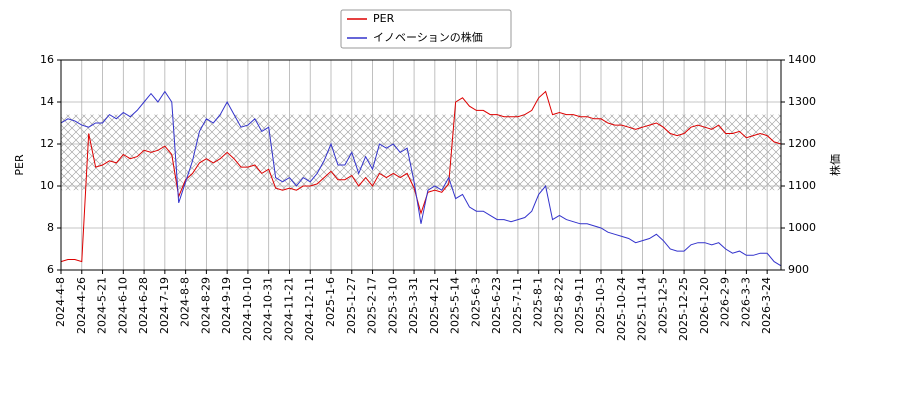 The width and height of the screenshot is (900, 400). Describe the element at coordinates (247, 309) in the screenshot. I see `x-tick-label: 2024-10-10` at that location.